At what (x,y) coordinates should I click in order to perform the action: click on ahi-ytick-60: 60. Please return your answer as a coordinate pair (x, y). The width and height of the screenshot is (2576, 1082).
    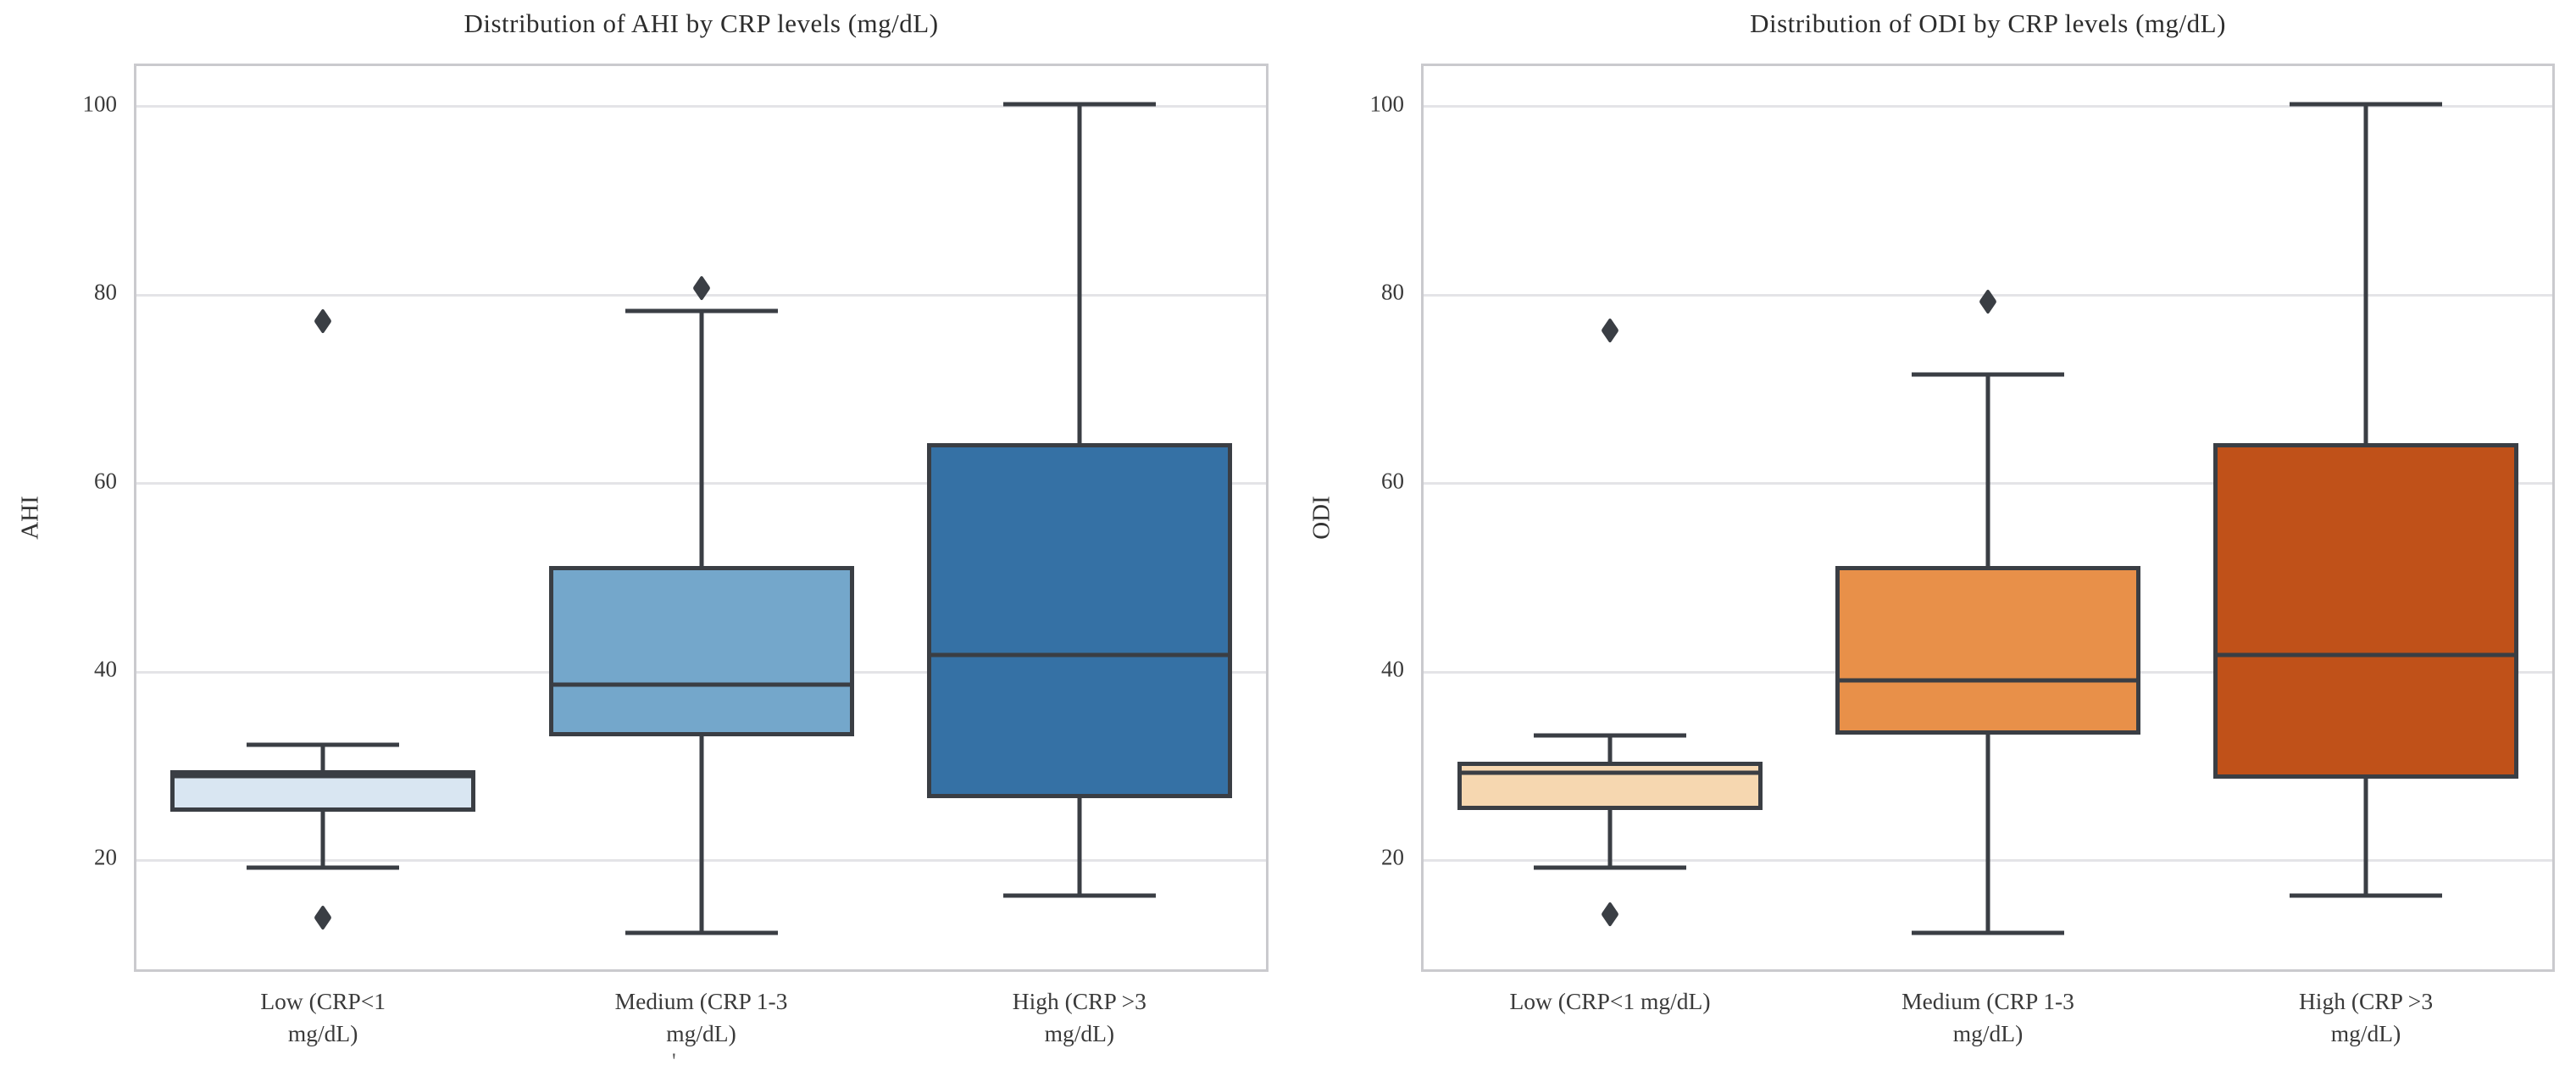
    Looking at the image, I should click on (105, 481).